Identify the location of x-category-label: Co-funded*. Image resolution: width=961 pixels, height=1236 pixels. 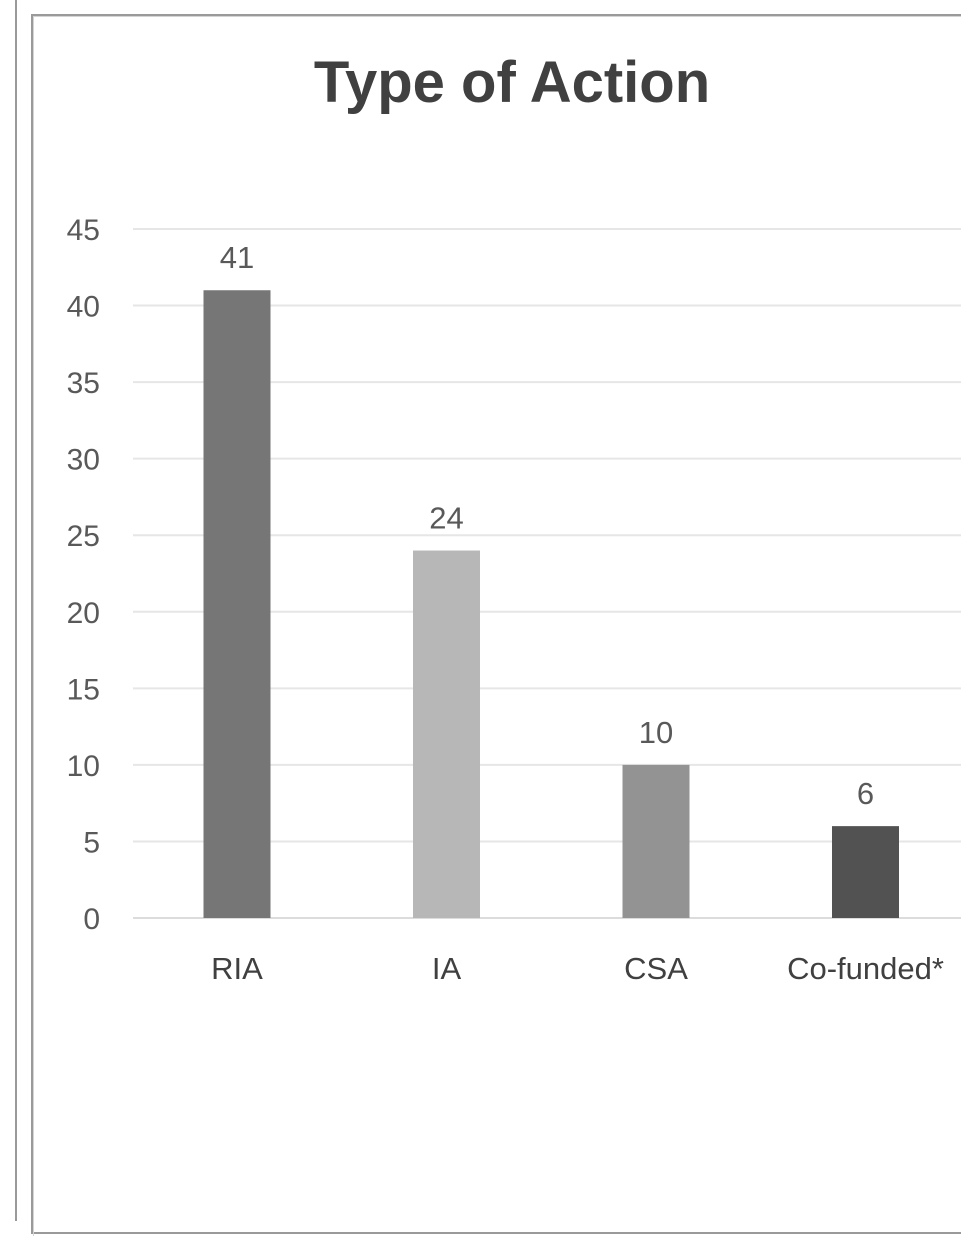
(865, 968).